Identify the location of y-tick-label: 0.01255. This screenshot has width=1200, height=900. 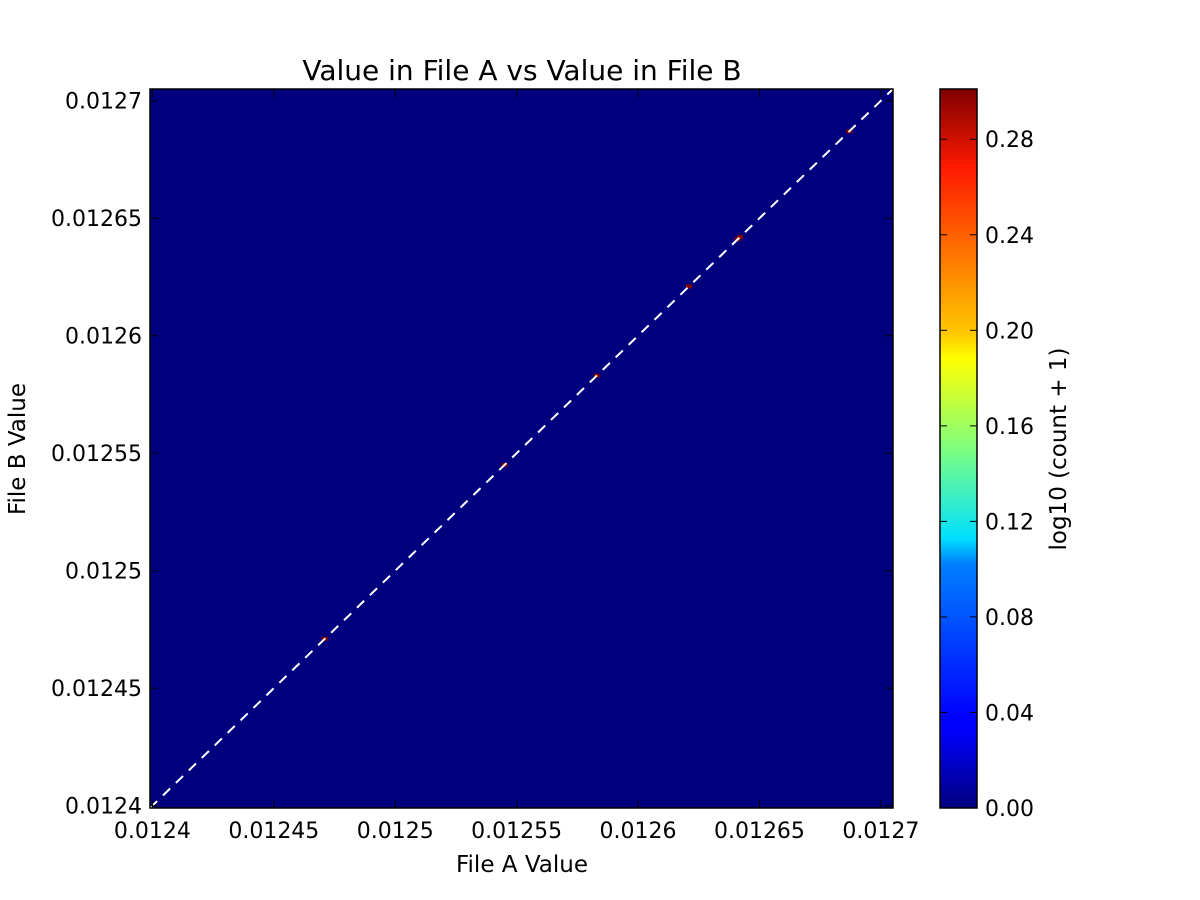
(96, 454).